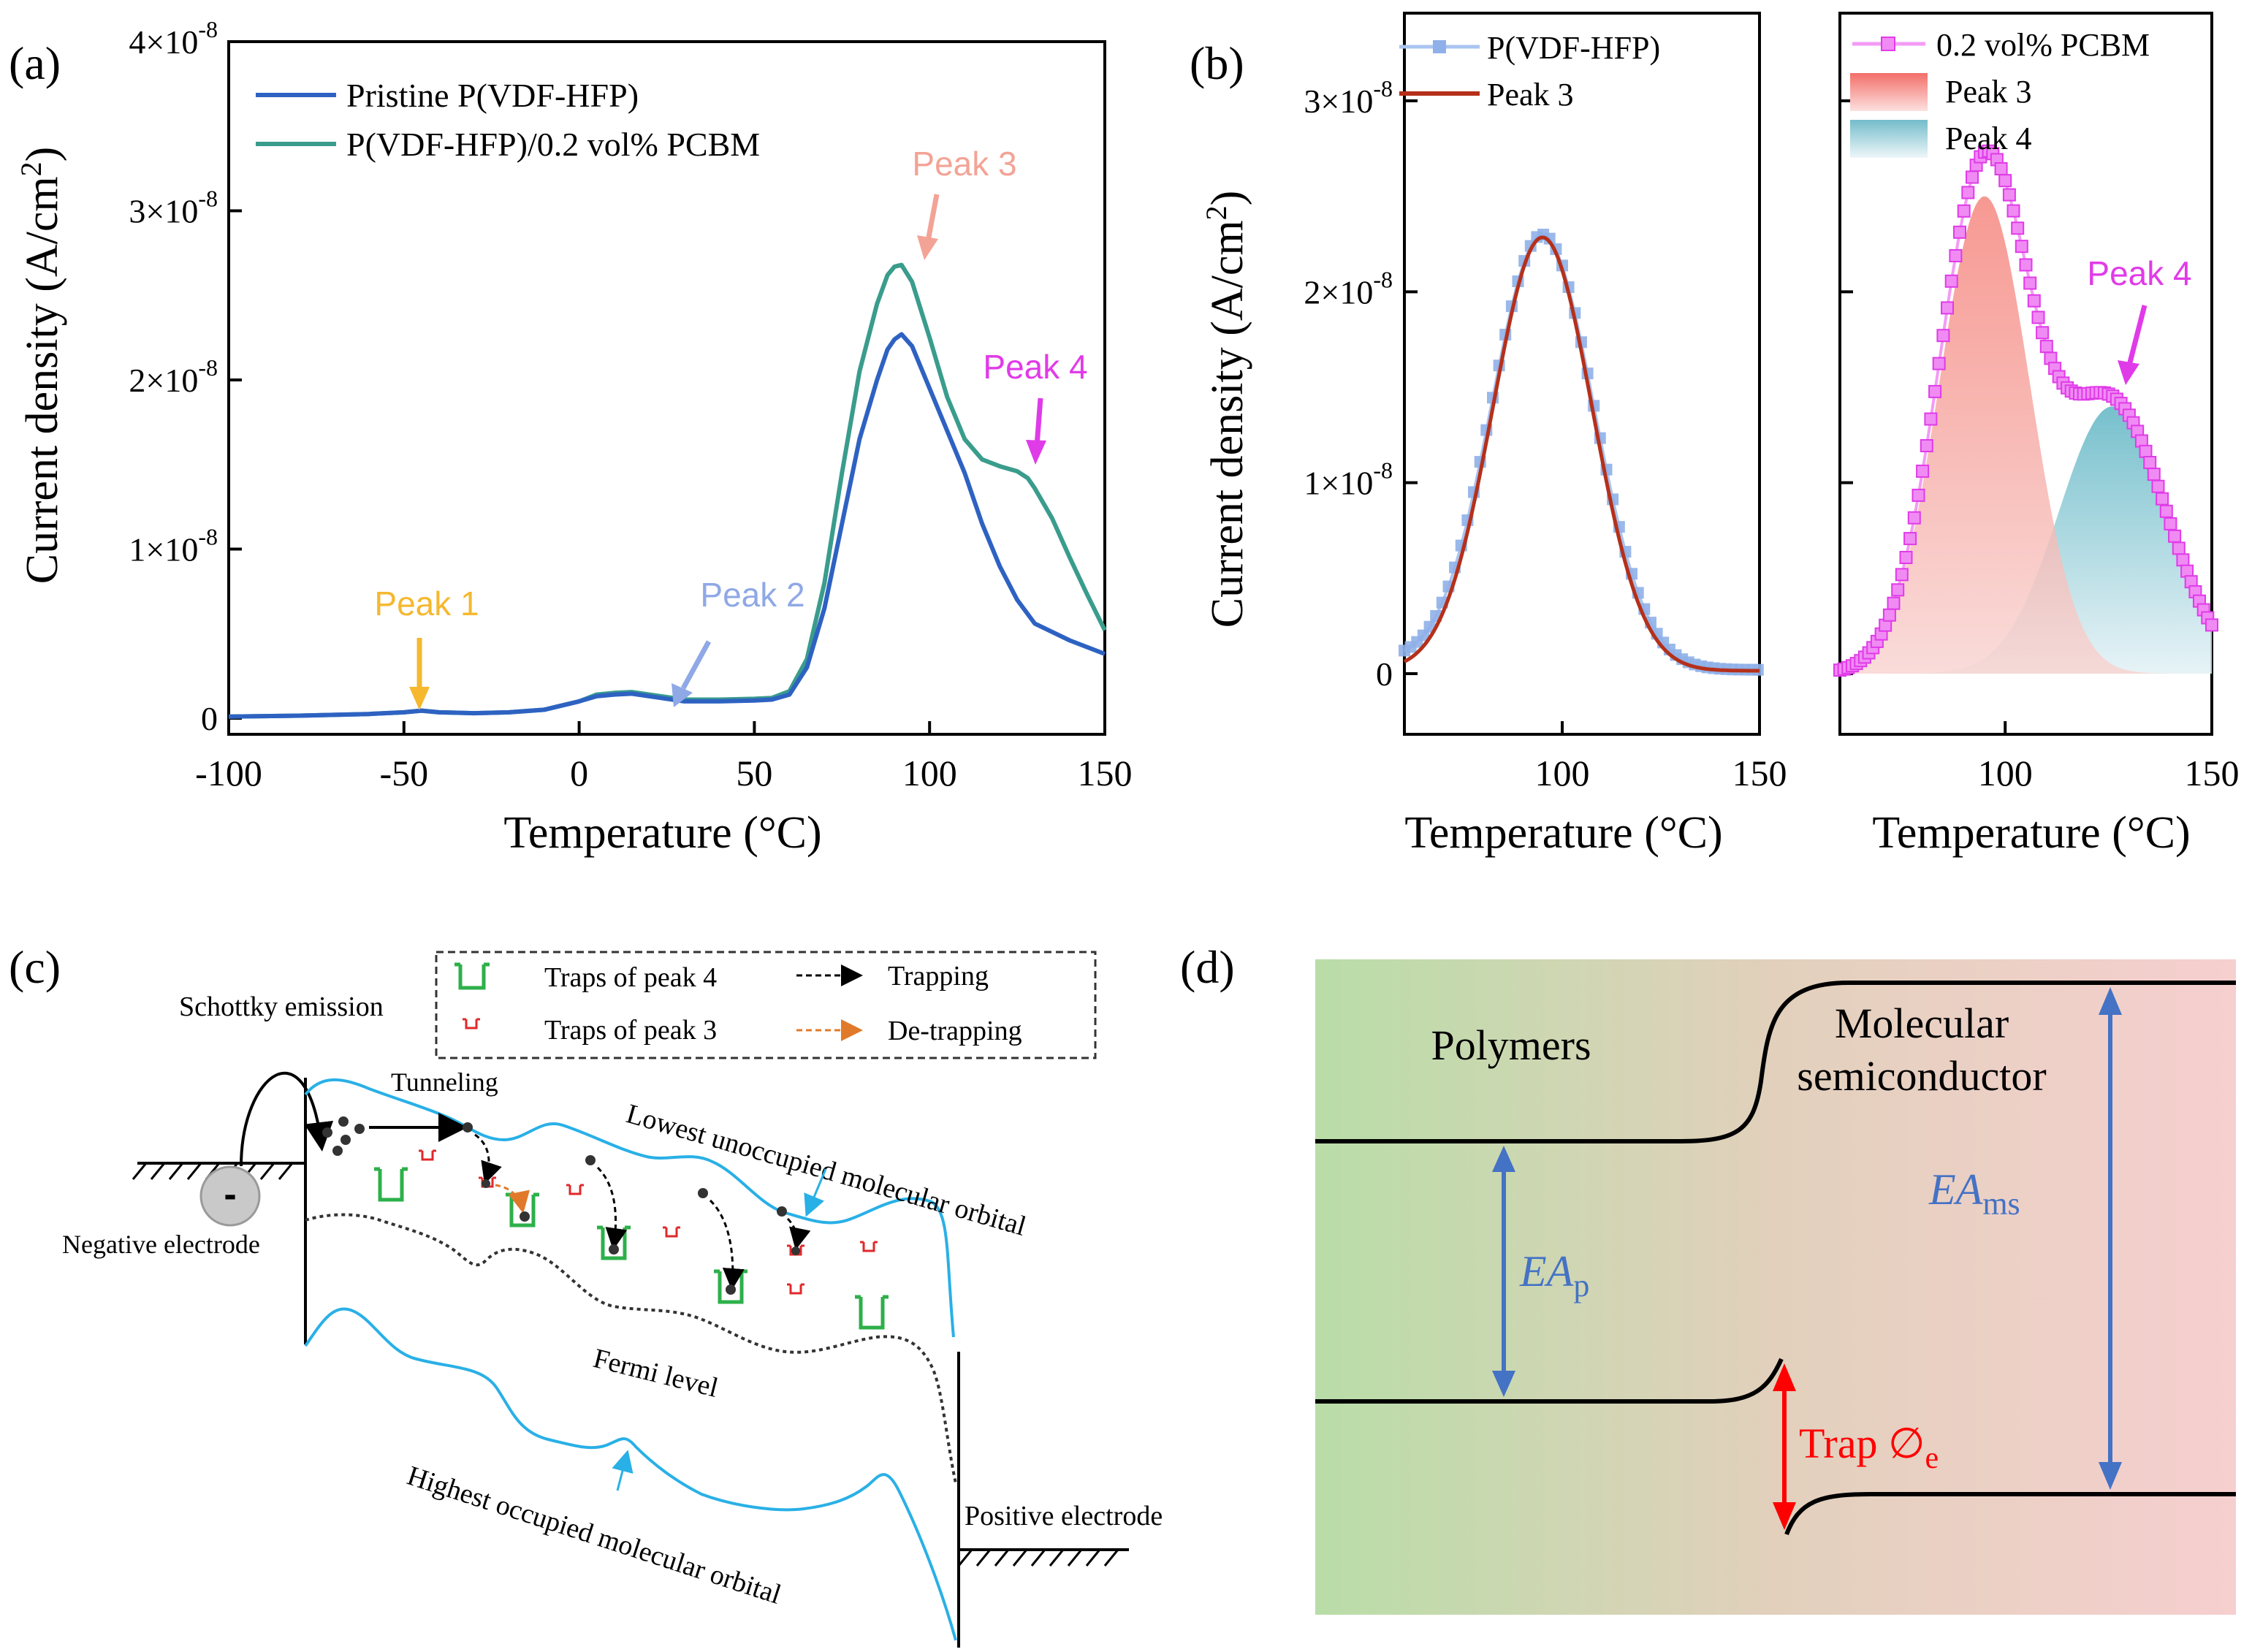  I want to click on positive-electrode-hatch, so click(1038, 1558).